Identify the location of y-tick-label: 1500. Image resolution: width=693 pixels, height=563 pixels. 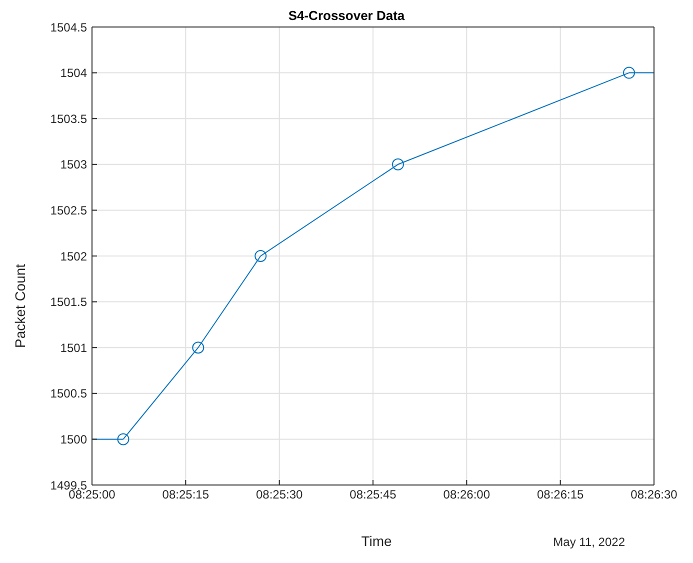
(74, 439).